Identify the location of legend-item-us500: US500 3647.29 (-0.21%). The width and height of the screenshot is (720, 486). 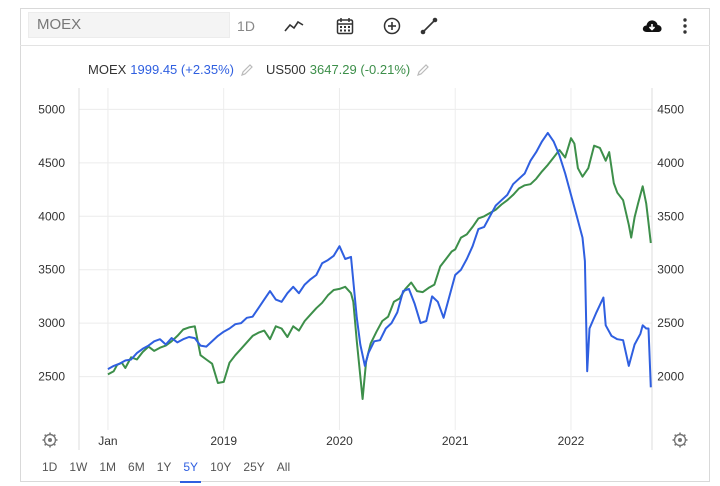
(348, 69).